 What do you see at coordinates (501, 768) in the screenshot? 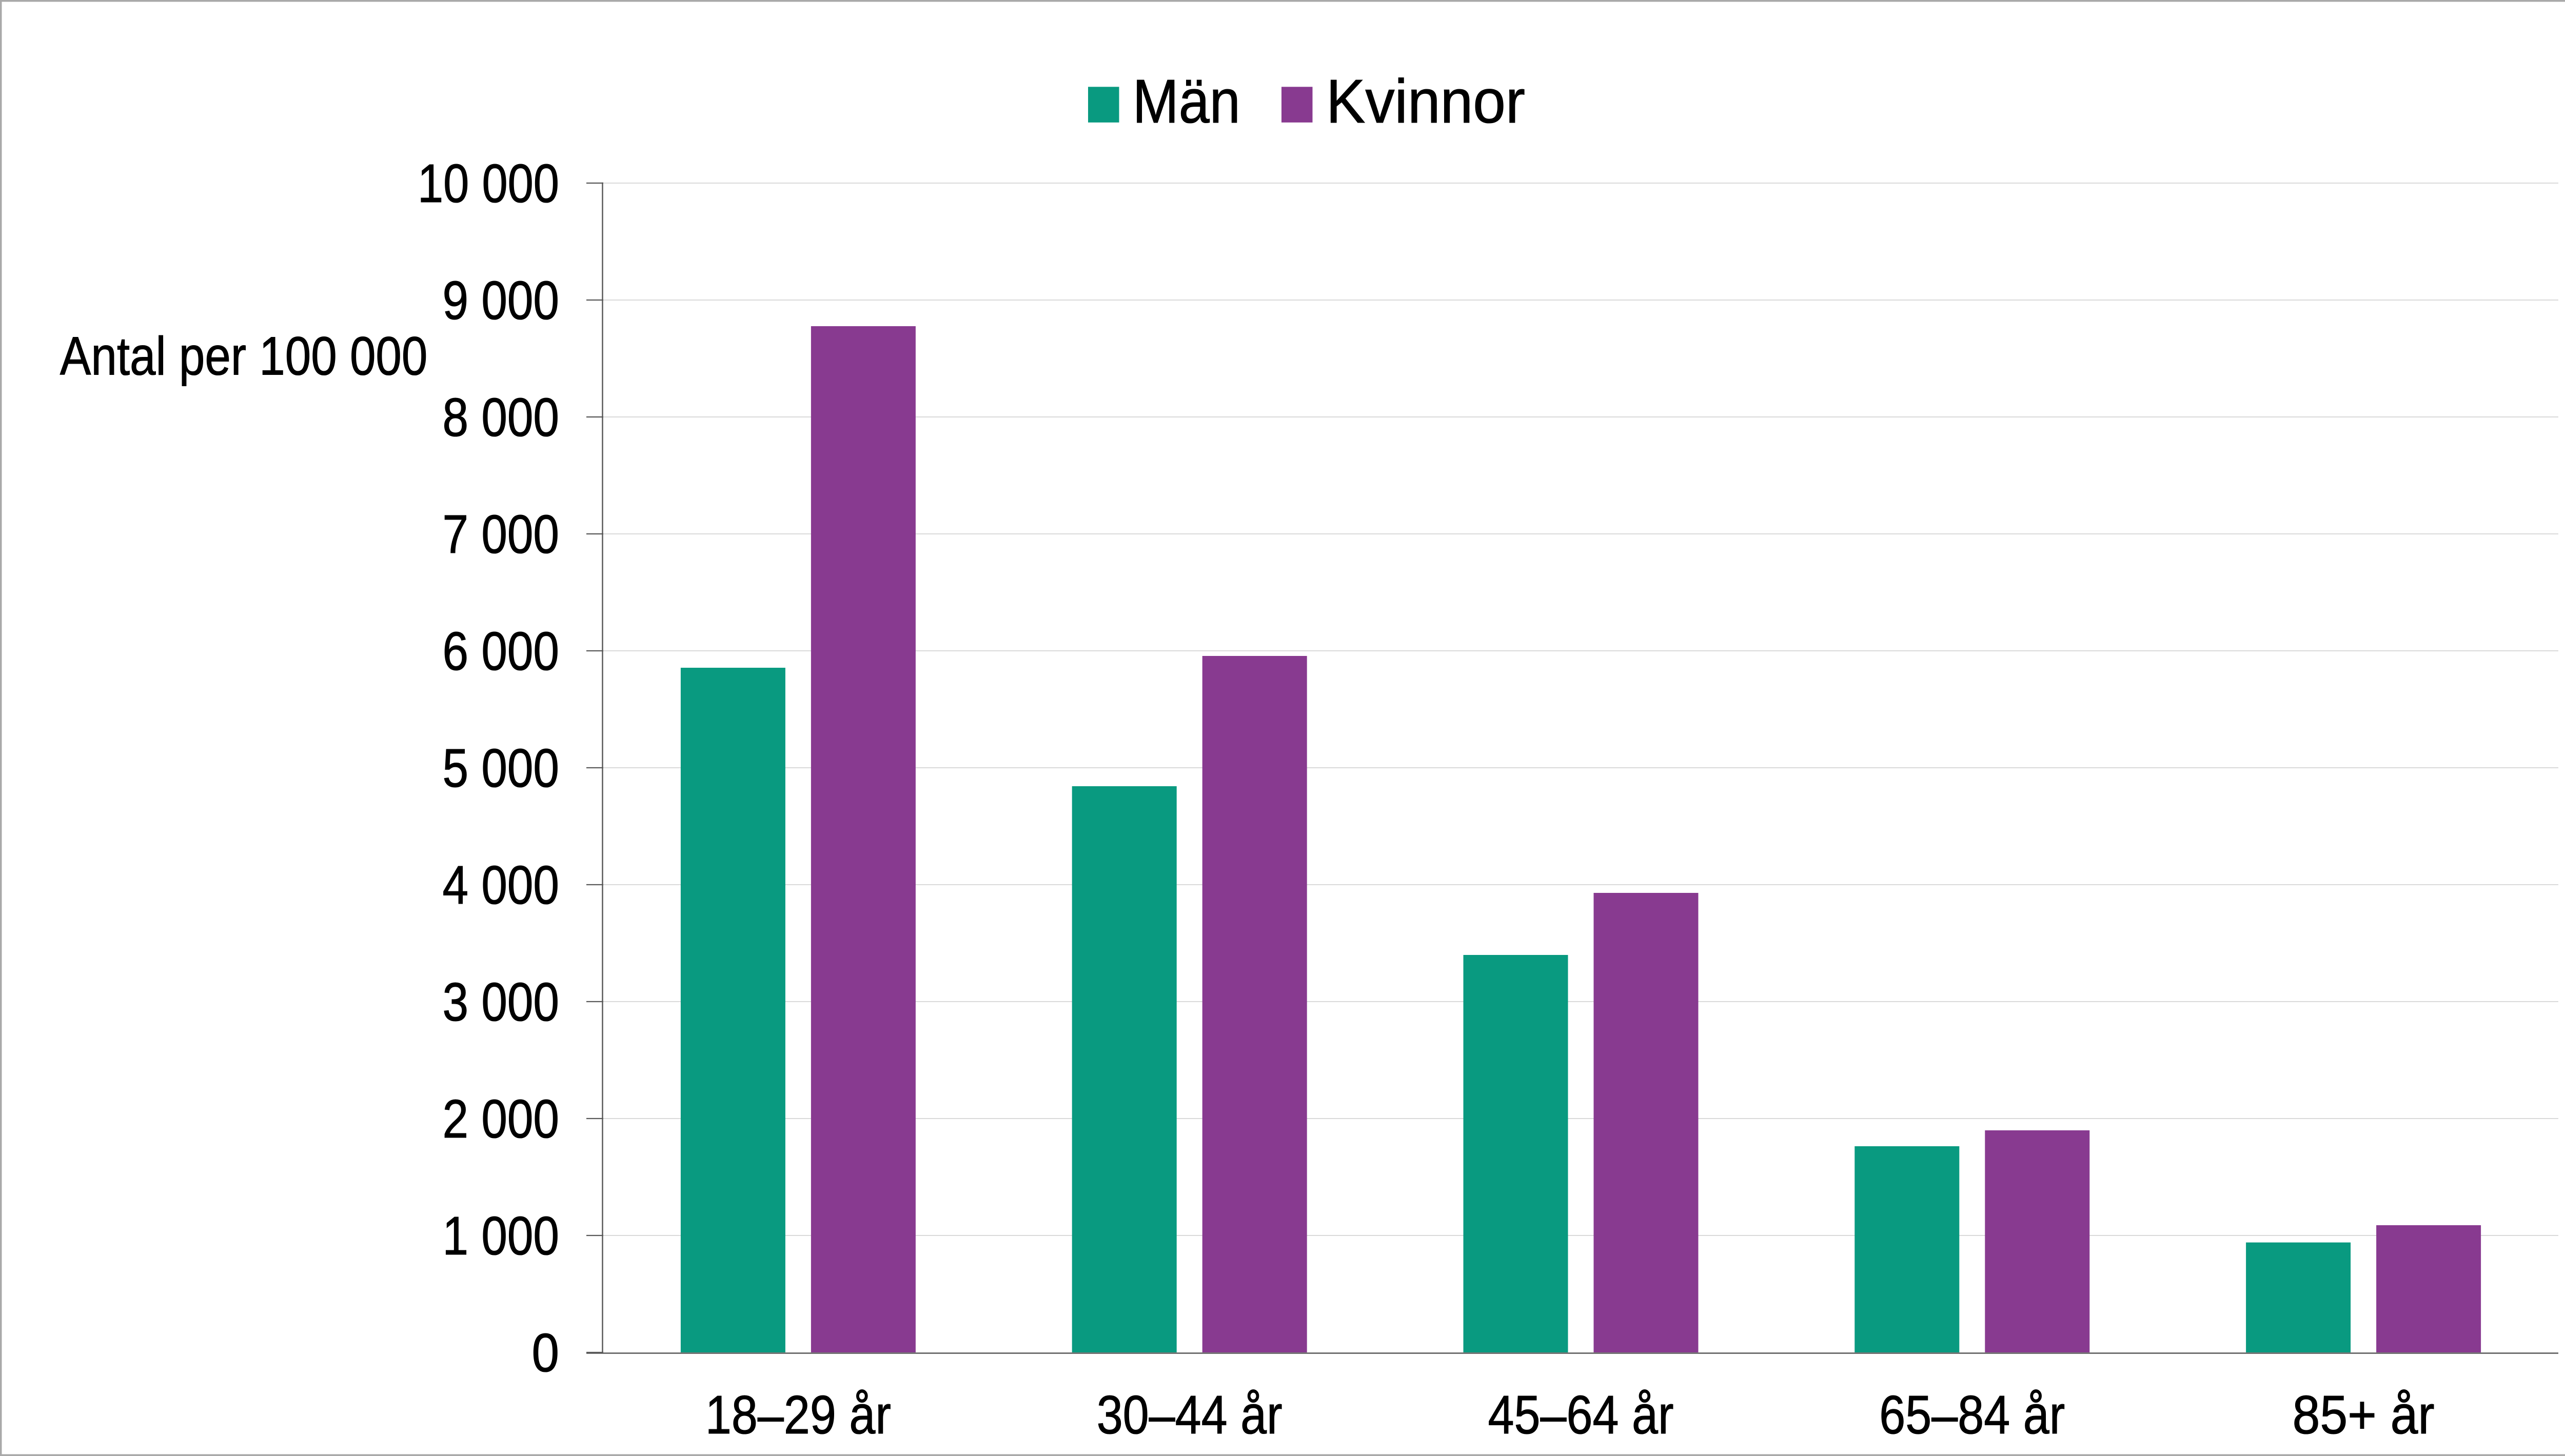
I see `svg-text: 5 000` at bounding box center [501, 768].